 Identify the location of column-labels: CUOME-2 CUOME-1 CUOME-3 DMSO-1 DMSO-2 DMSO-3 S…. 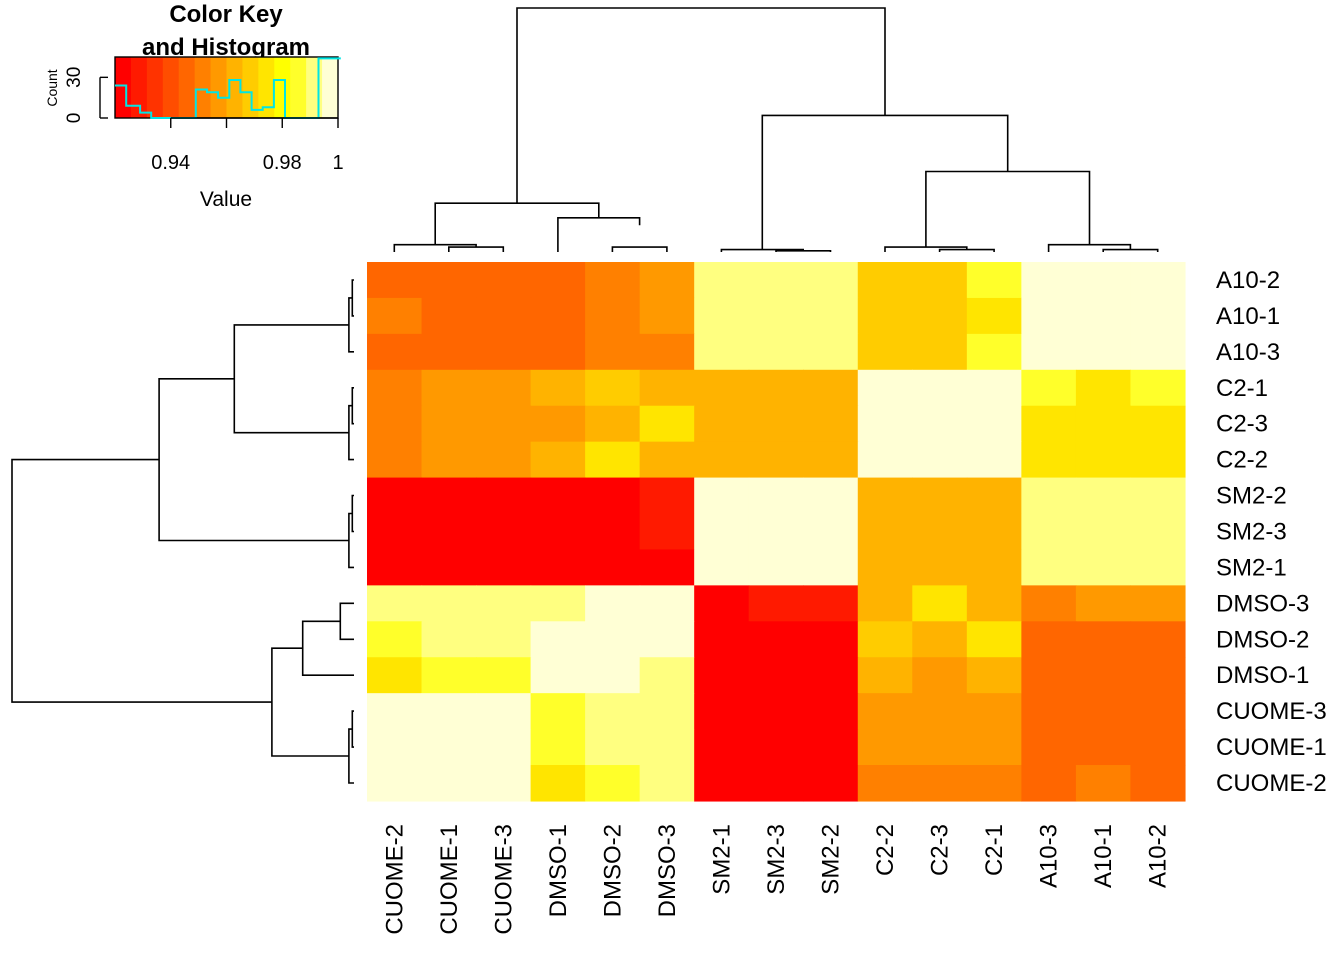
(776, 879).